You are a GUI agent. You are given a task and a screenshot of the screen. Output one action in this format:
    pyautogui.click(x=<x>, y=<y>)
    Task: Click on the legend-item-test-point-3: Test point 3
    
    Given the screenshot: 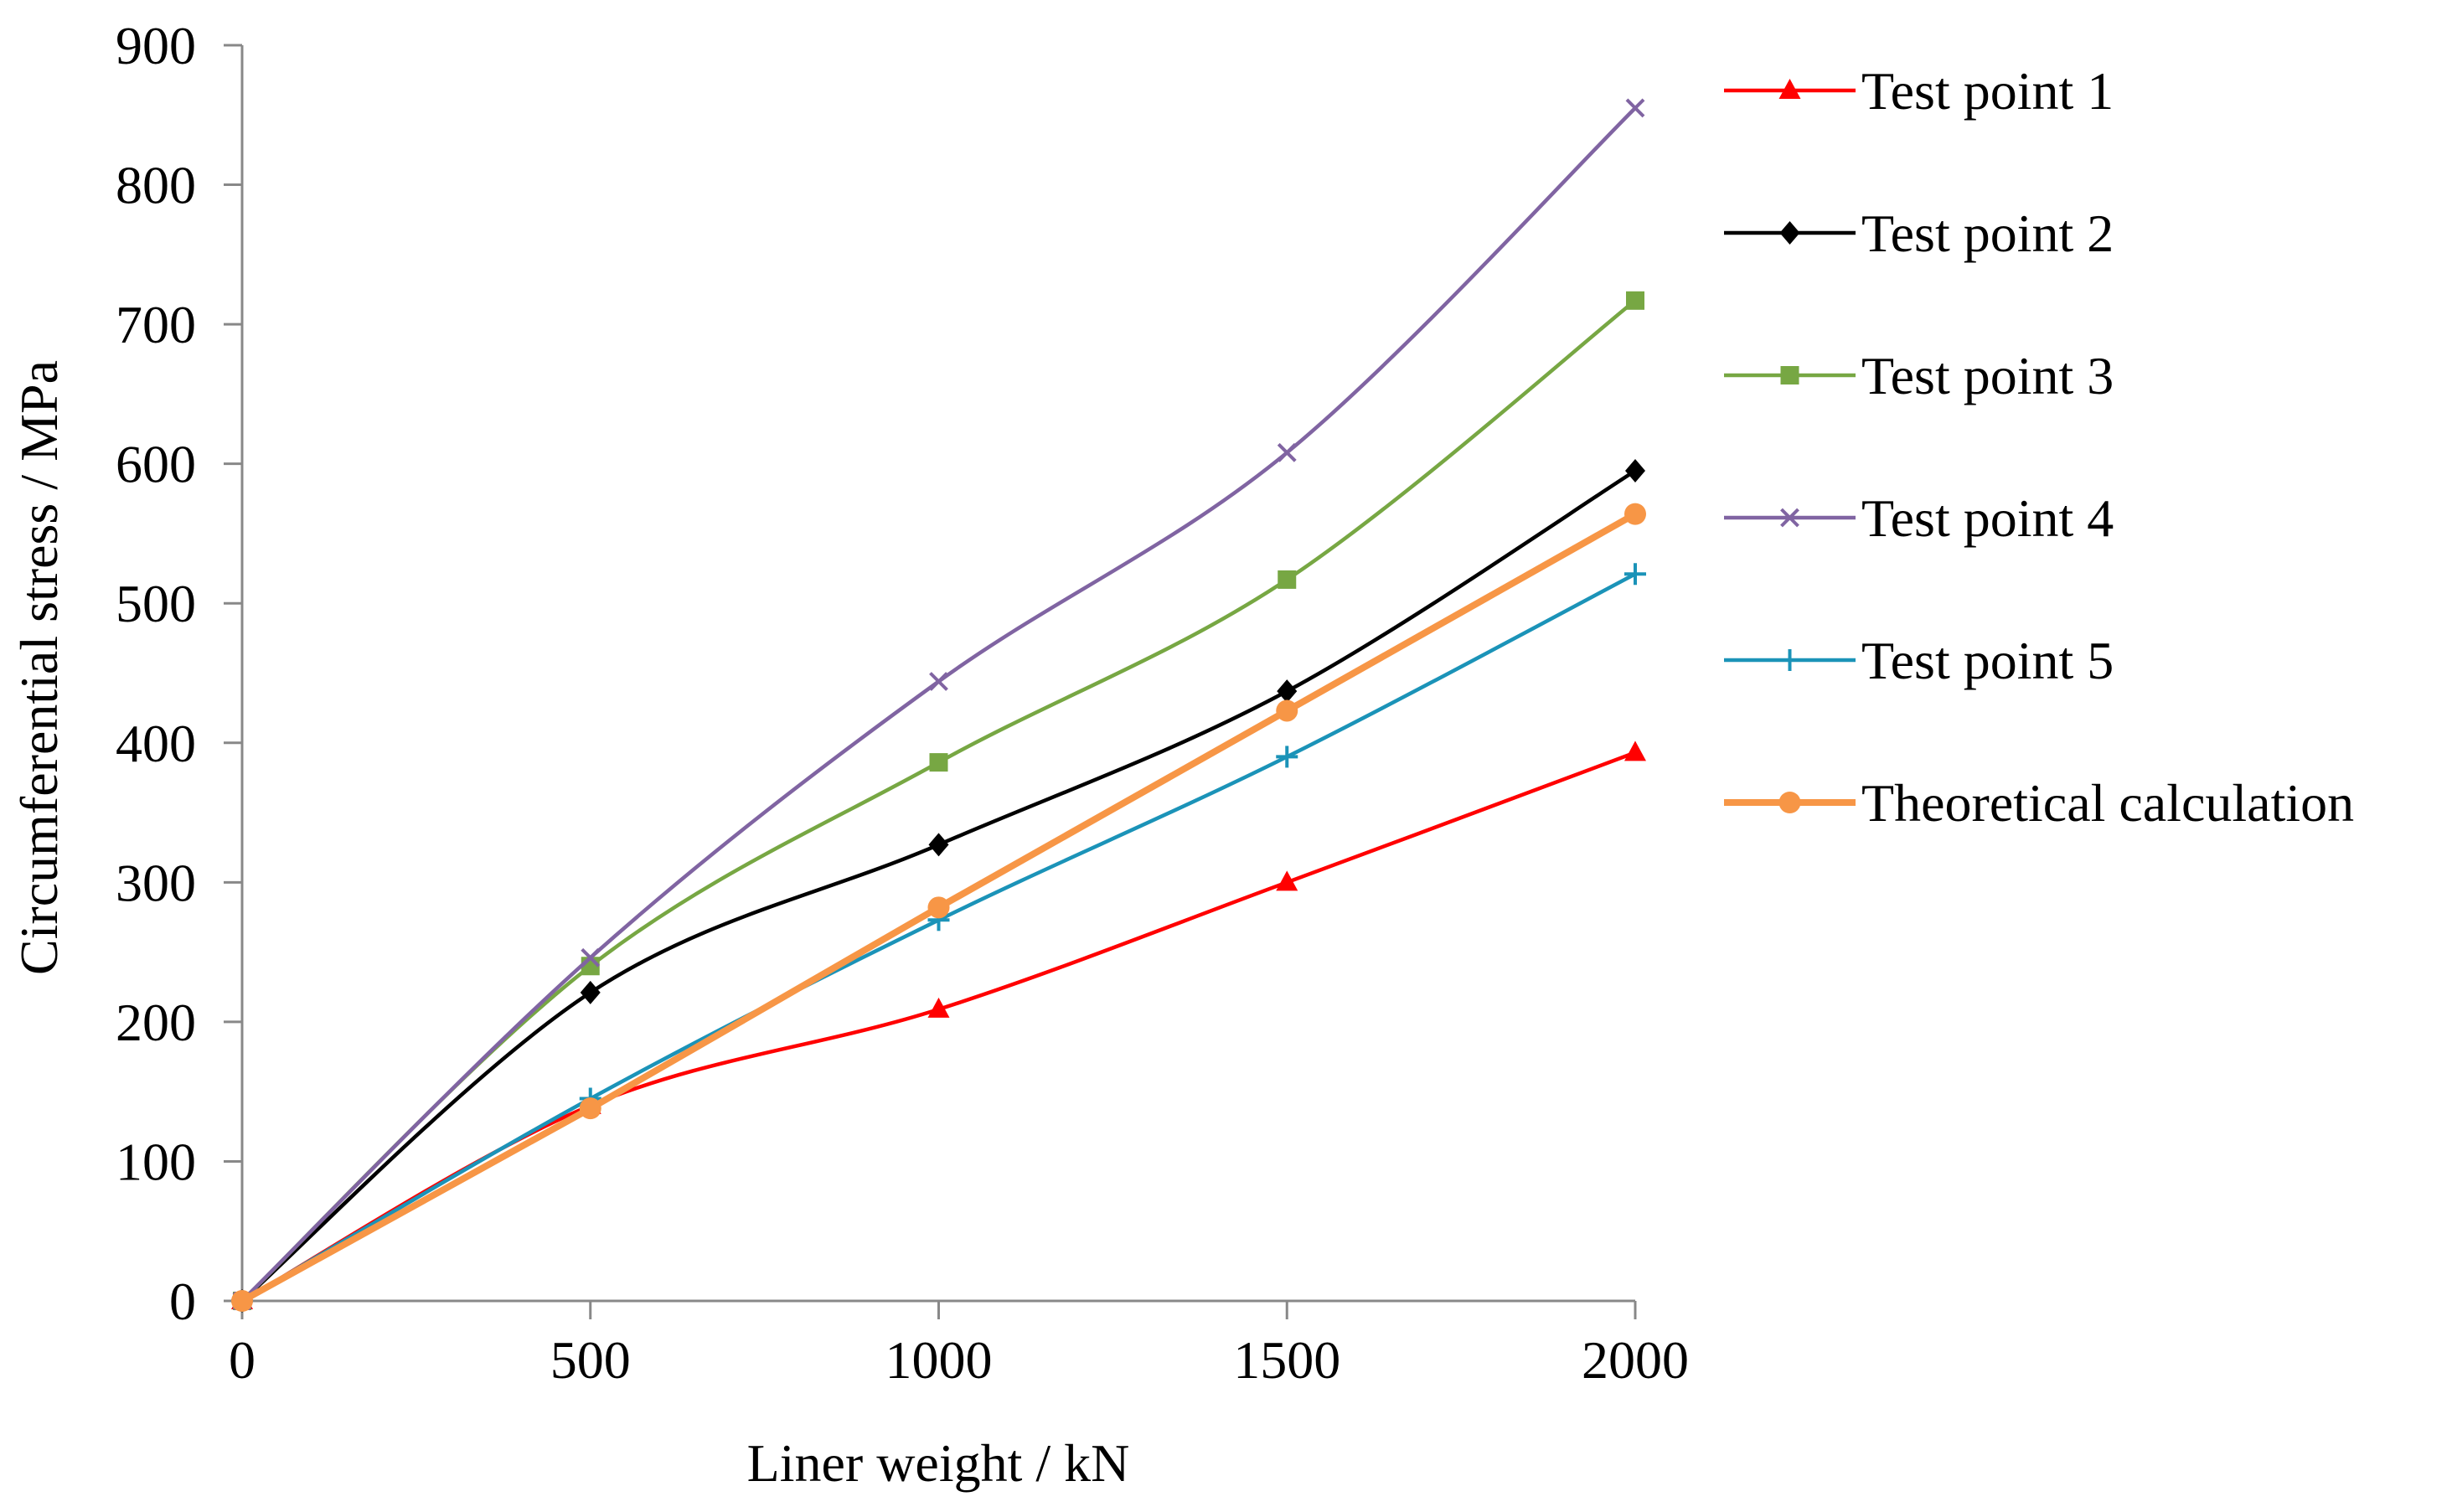 What is the action you would take?
    pyautogui.click(x=1919, y=375)
    